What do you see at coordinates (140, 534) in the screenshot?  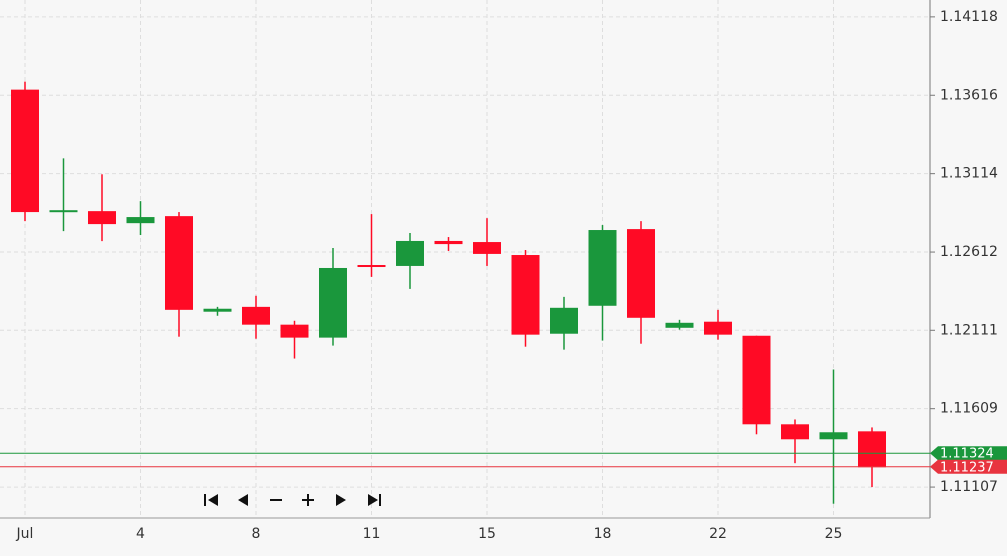 I see `x-tick-label: 4` at bounding box center [140, 534].